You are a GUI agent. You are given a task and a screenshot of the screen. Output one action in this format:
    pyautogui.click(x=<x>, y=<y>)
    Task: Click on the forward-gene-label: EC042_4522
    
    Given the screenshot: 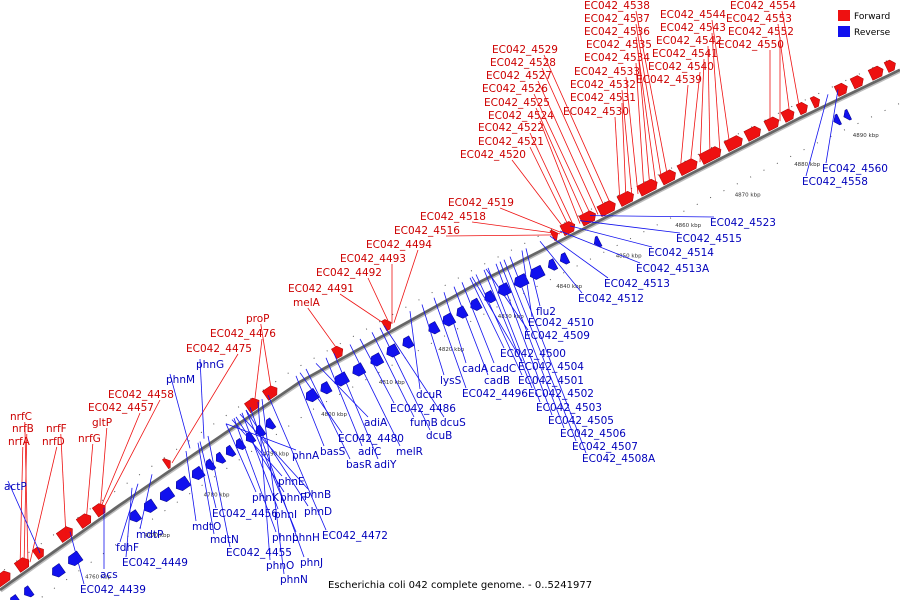 What is the action you would take?
    pyautogui.click(x=511, y=128)
    